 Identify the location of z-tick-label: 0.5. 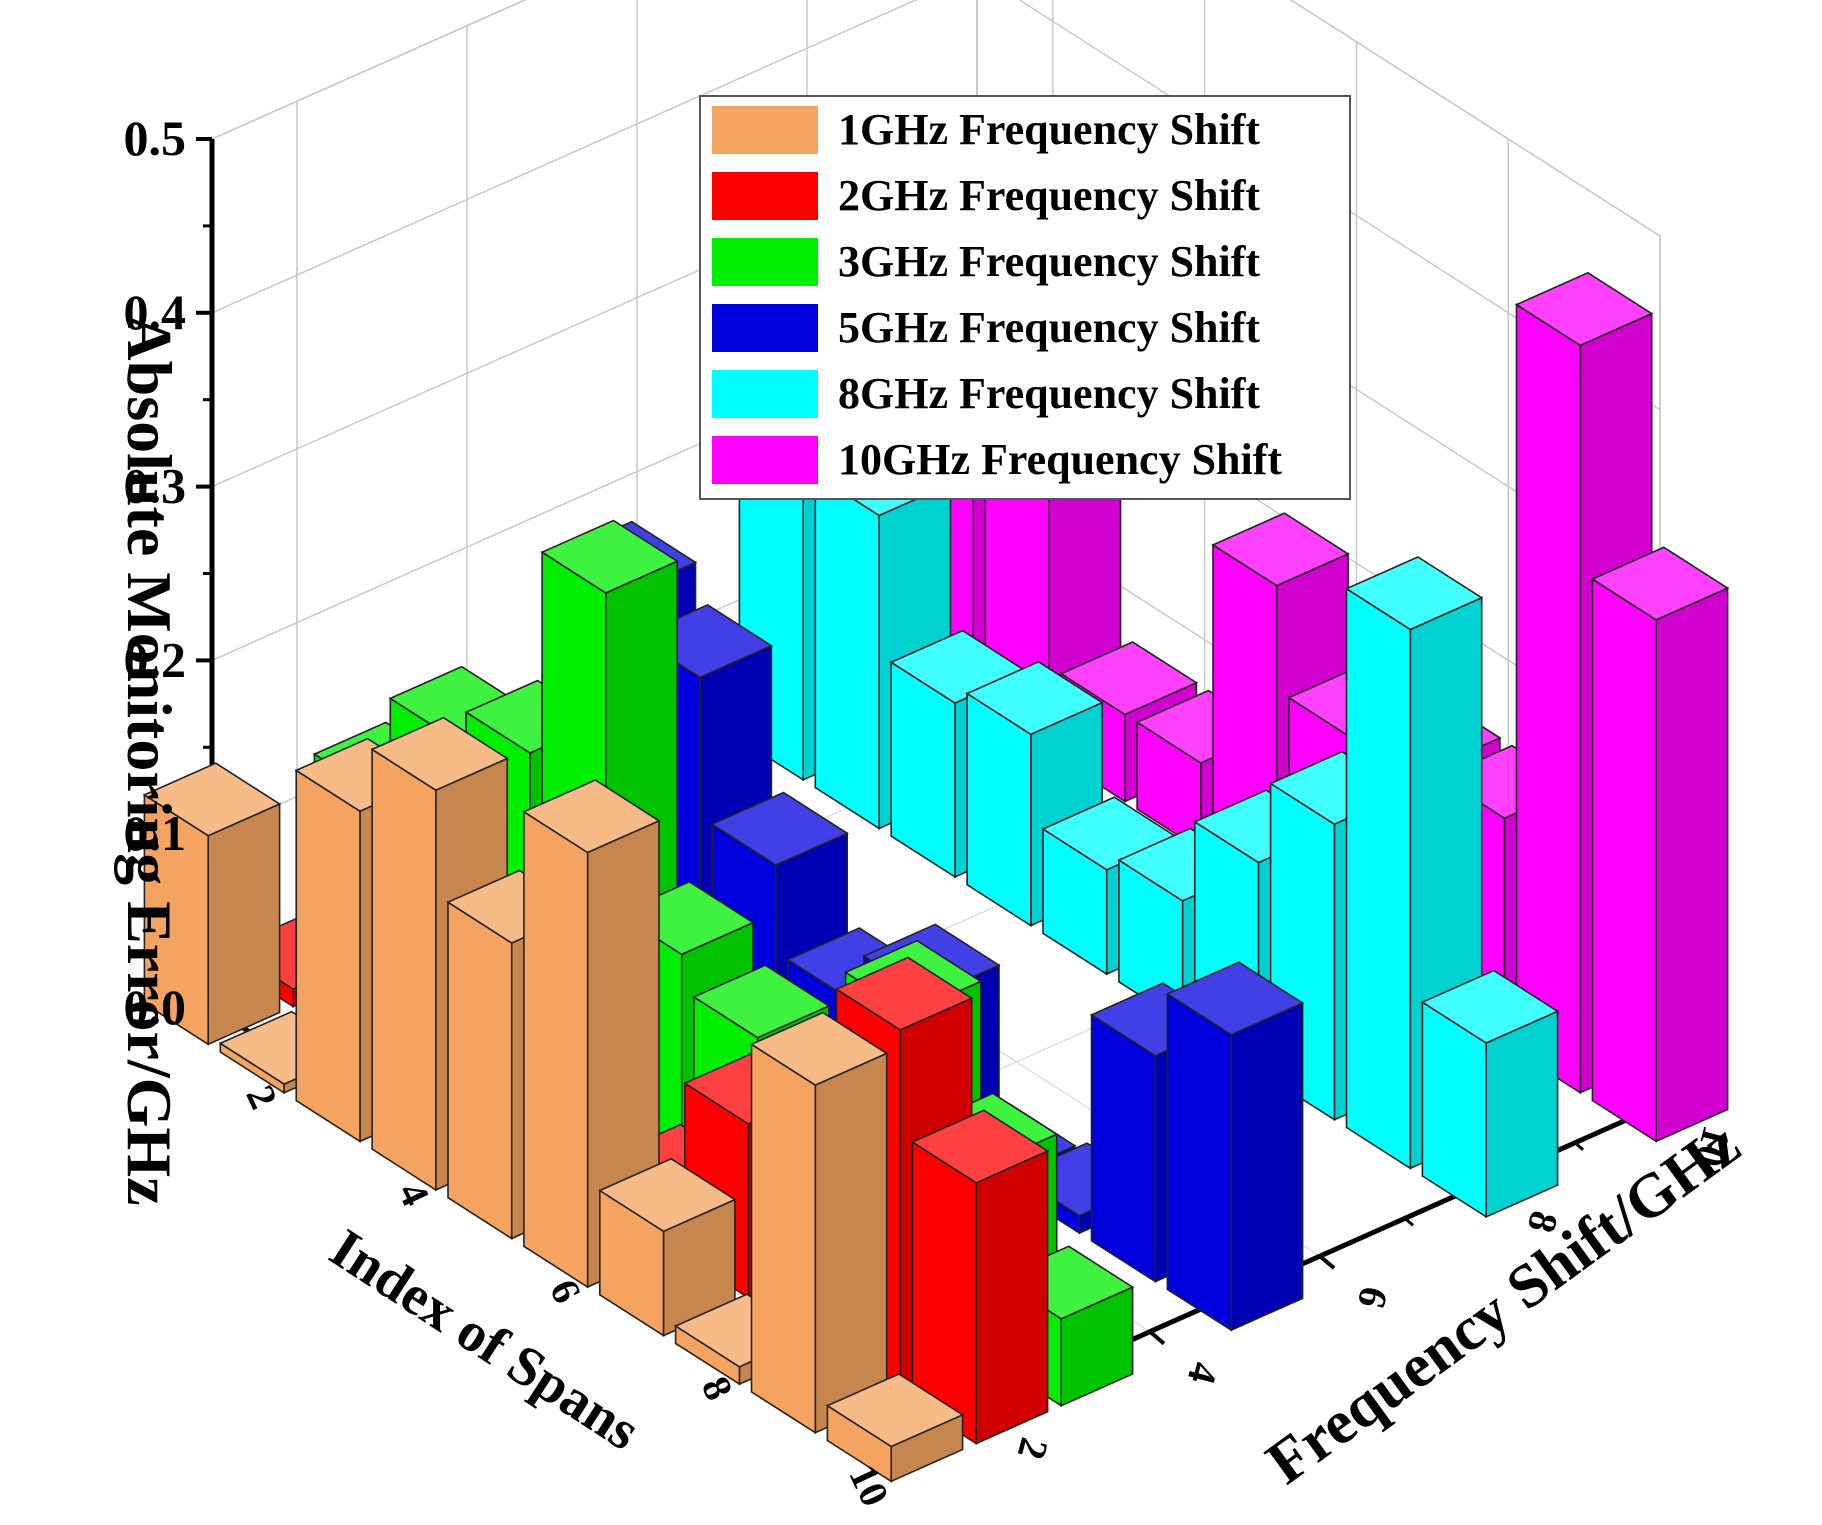
(155, 138).